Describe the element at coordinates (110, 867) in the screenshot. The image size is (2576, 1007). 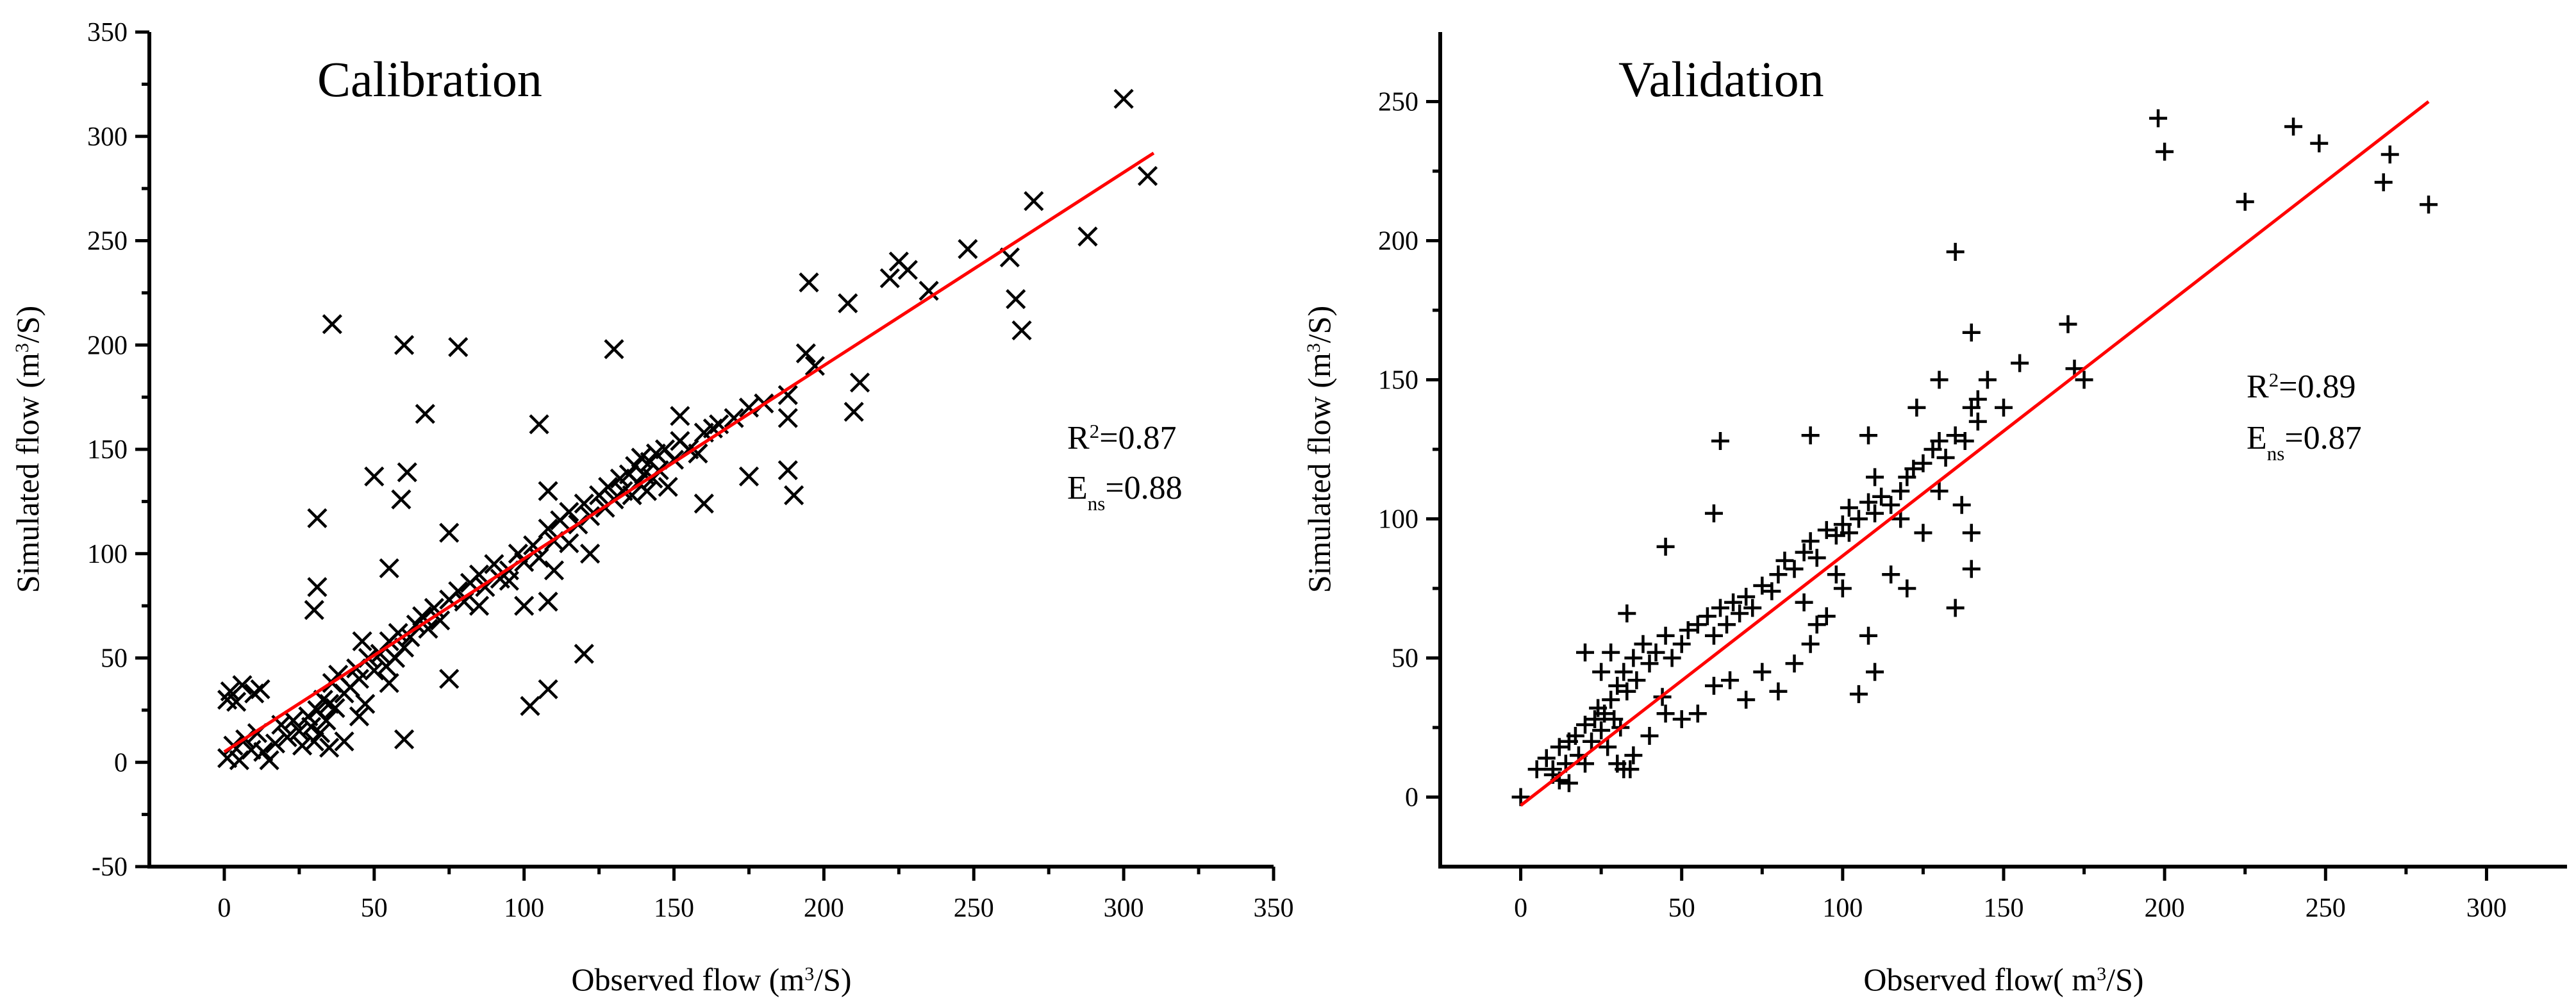
I see `y-tick-label: -50` at that location.